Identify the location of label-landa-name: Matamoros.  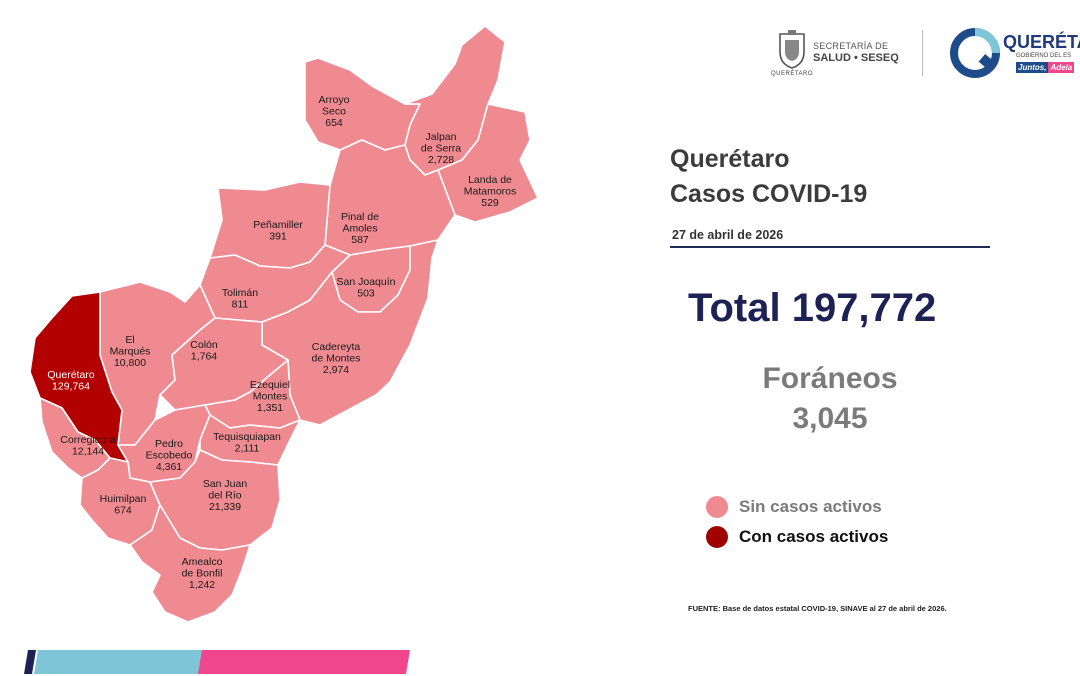
(490, 192).